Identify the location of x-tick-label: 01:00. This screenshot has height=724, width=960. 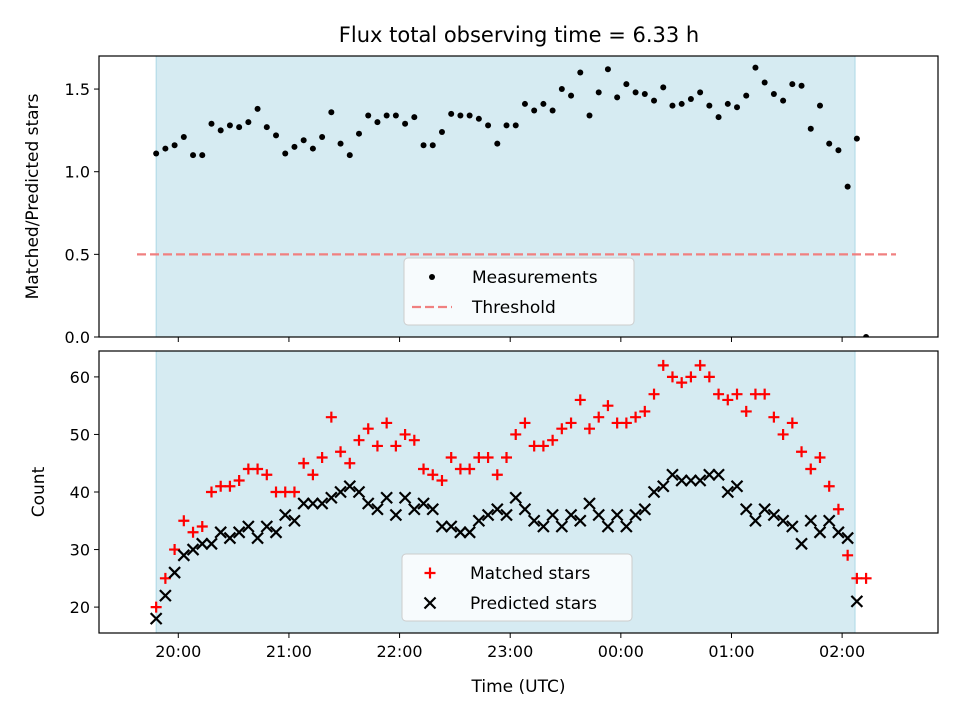
(731, 651).